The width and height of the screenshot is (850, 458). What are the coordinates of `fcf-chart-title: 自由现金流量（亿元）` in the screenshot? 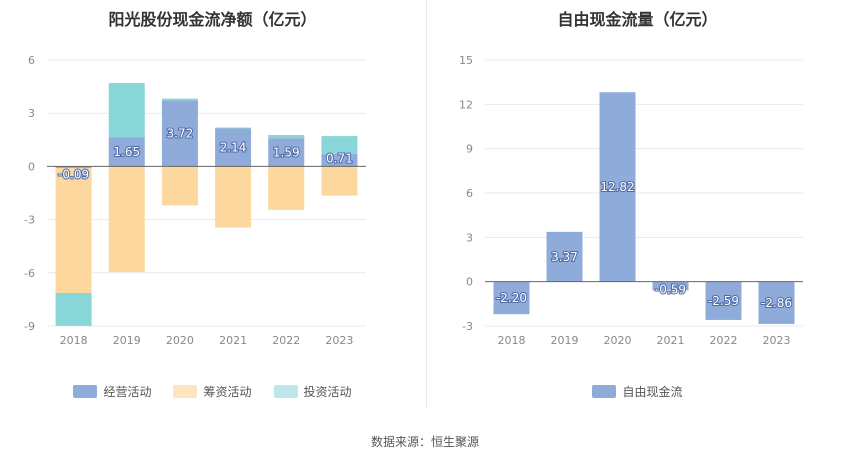 It's located at (637, 19).